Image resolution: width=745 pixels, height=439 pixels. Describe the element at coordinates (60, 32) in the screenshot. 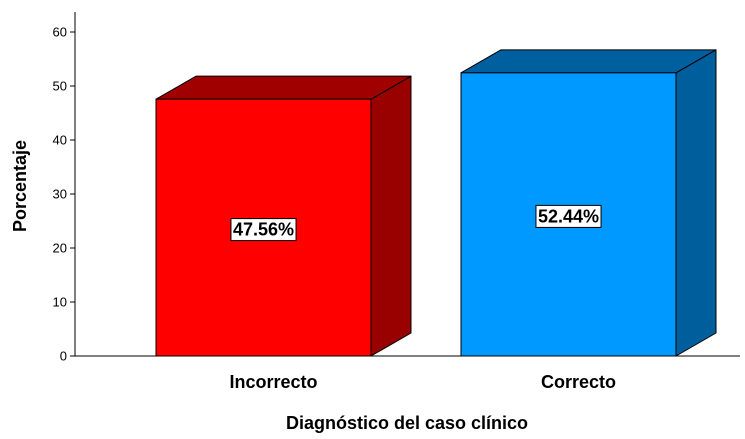

I see `y-tick-label: 60` at that location.